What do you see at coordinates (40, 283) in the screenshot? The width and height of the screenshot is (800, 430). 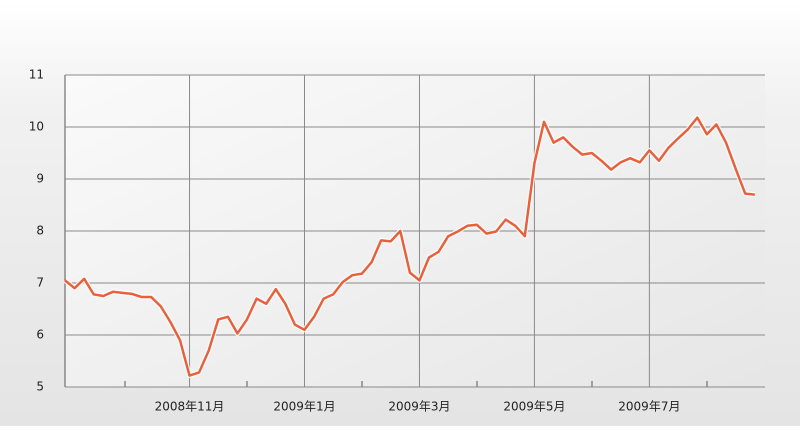 I see `y-tick-label: 7` at bounding box center [40, 283].